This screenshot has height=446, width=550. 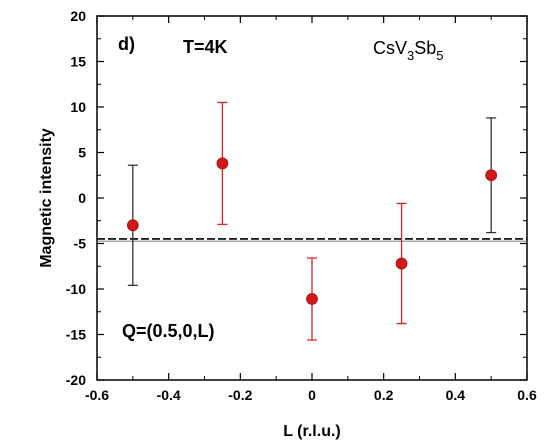 What do you see at coordinates (126, 44) in the screenshot?
I see `panel-label: d)` at bounding box center [126, 44].